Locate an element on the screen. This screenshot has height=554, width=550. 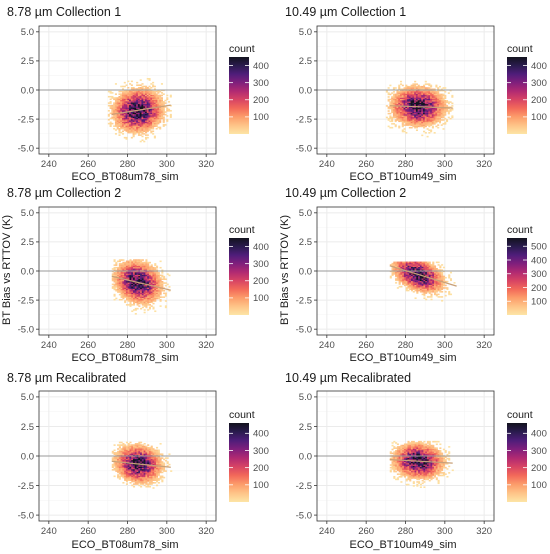
y-tick-label: 5.0 is located at coordinates (305, 32).